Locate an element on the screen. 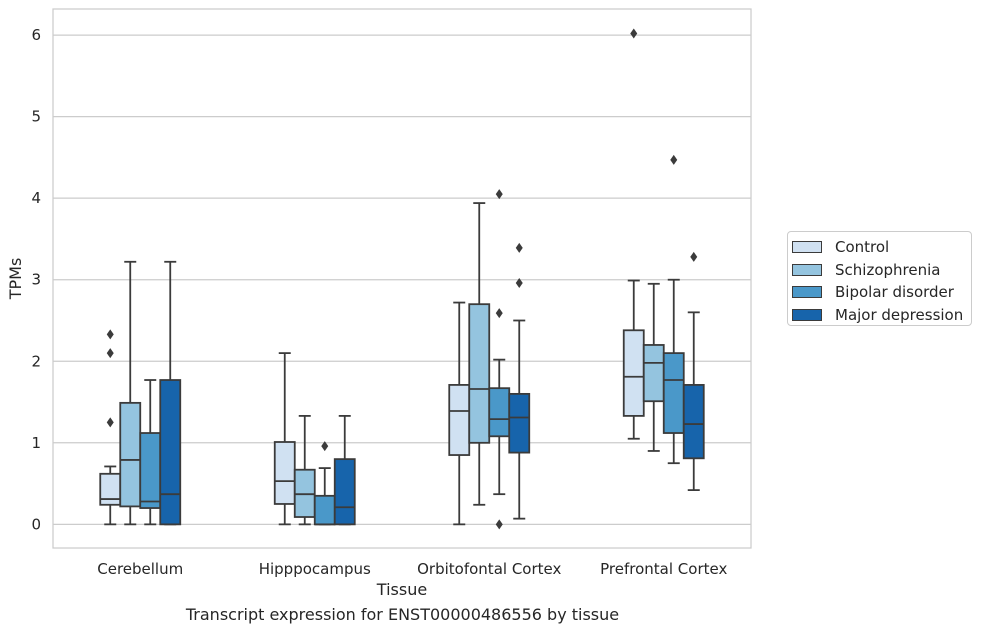 Image resolution: width=983 pixels, height=634 pixels. box-control-orbitofontal-cortex is located at coordinates (459, 413).